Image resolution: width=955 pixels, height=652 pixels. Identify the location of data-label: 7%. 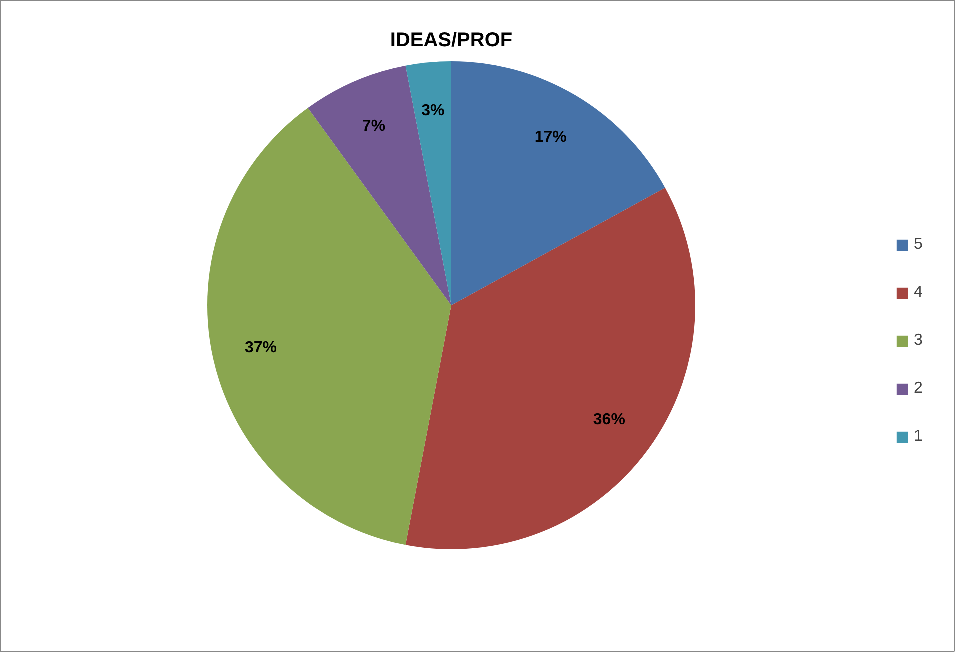
(374, 126).